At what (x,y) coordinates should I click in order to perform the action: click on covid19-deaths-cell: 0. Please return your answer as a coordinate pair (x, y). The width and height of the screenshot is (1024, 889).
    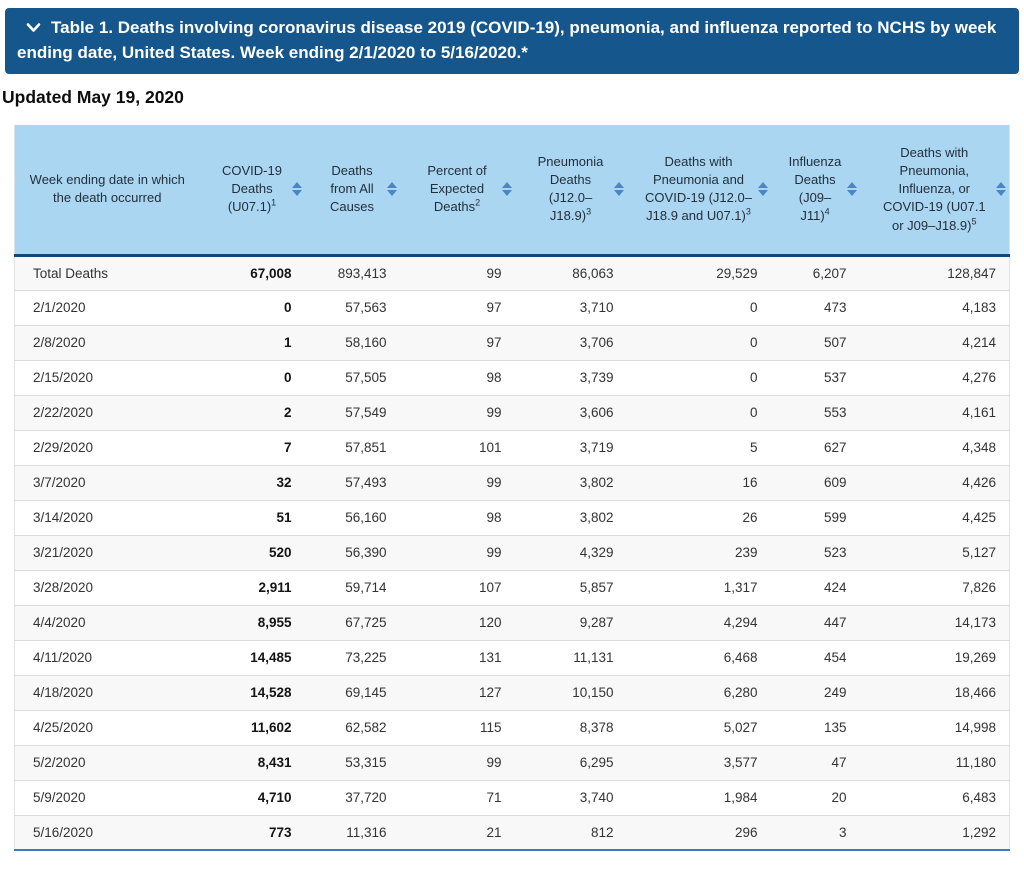
    Looking at the image, I should click on (287, 377).